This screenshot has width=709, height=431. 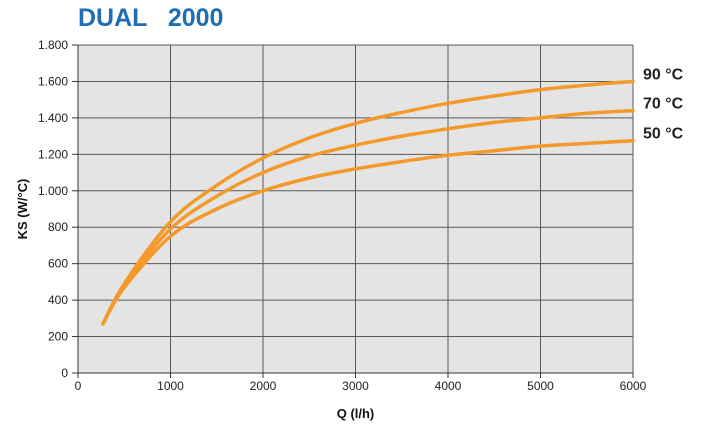 I want to click on y-tick-label: 1.400, so click(x=53, y=118).